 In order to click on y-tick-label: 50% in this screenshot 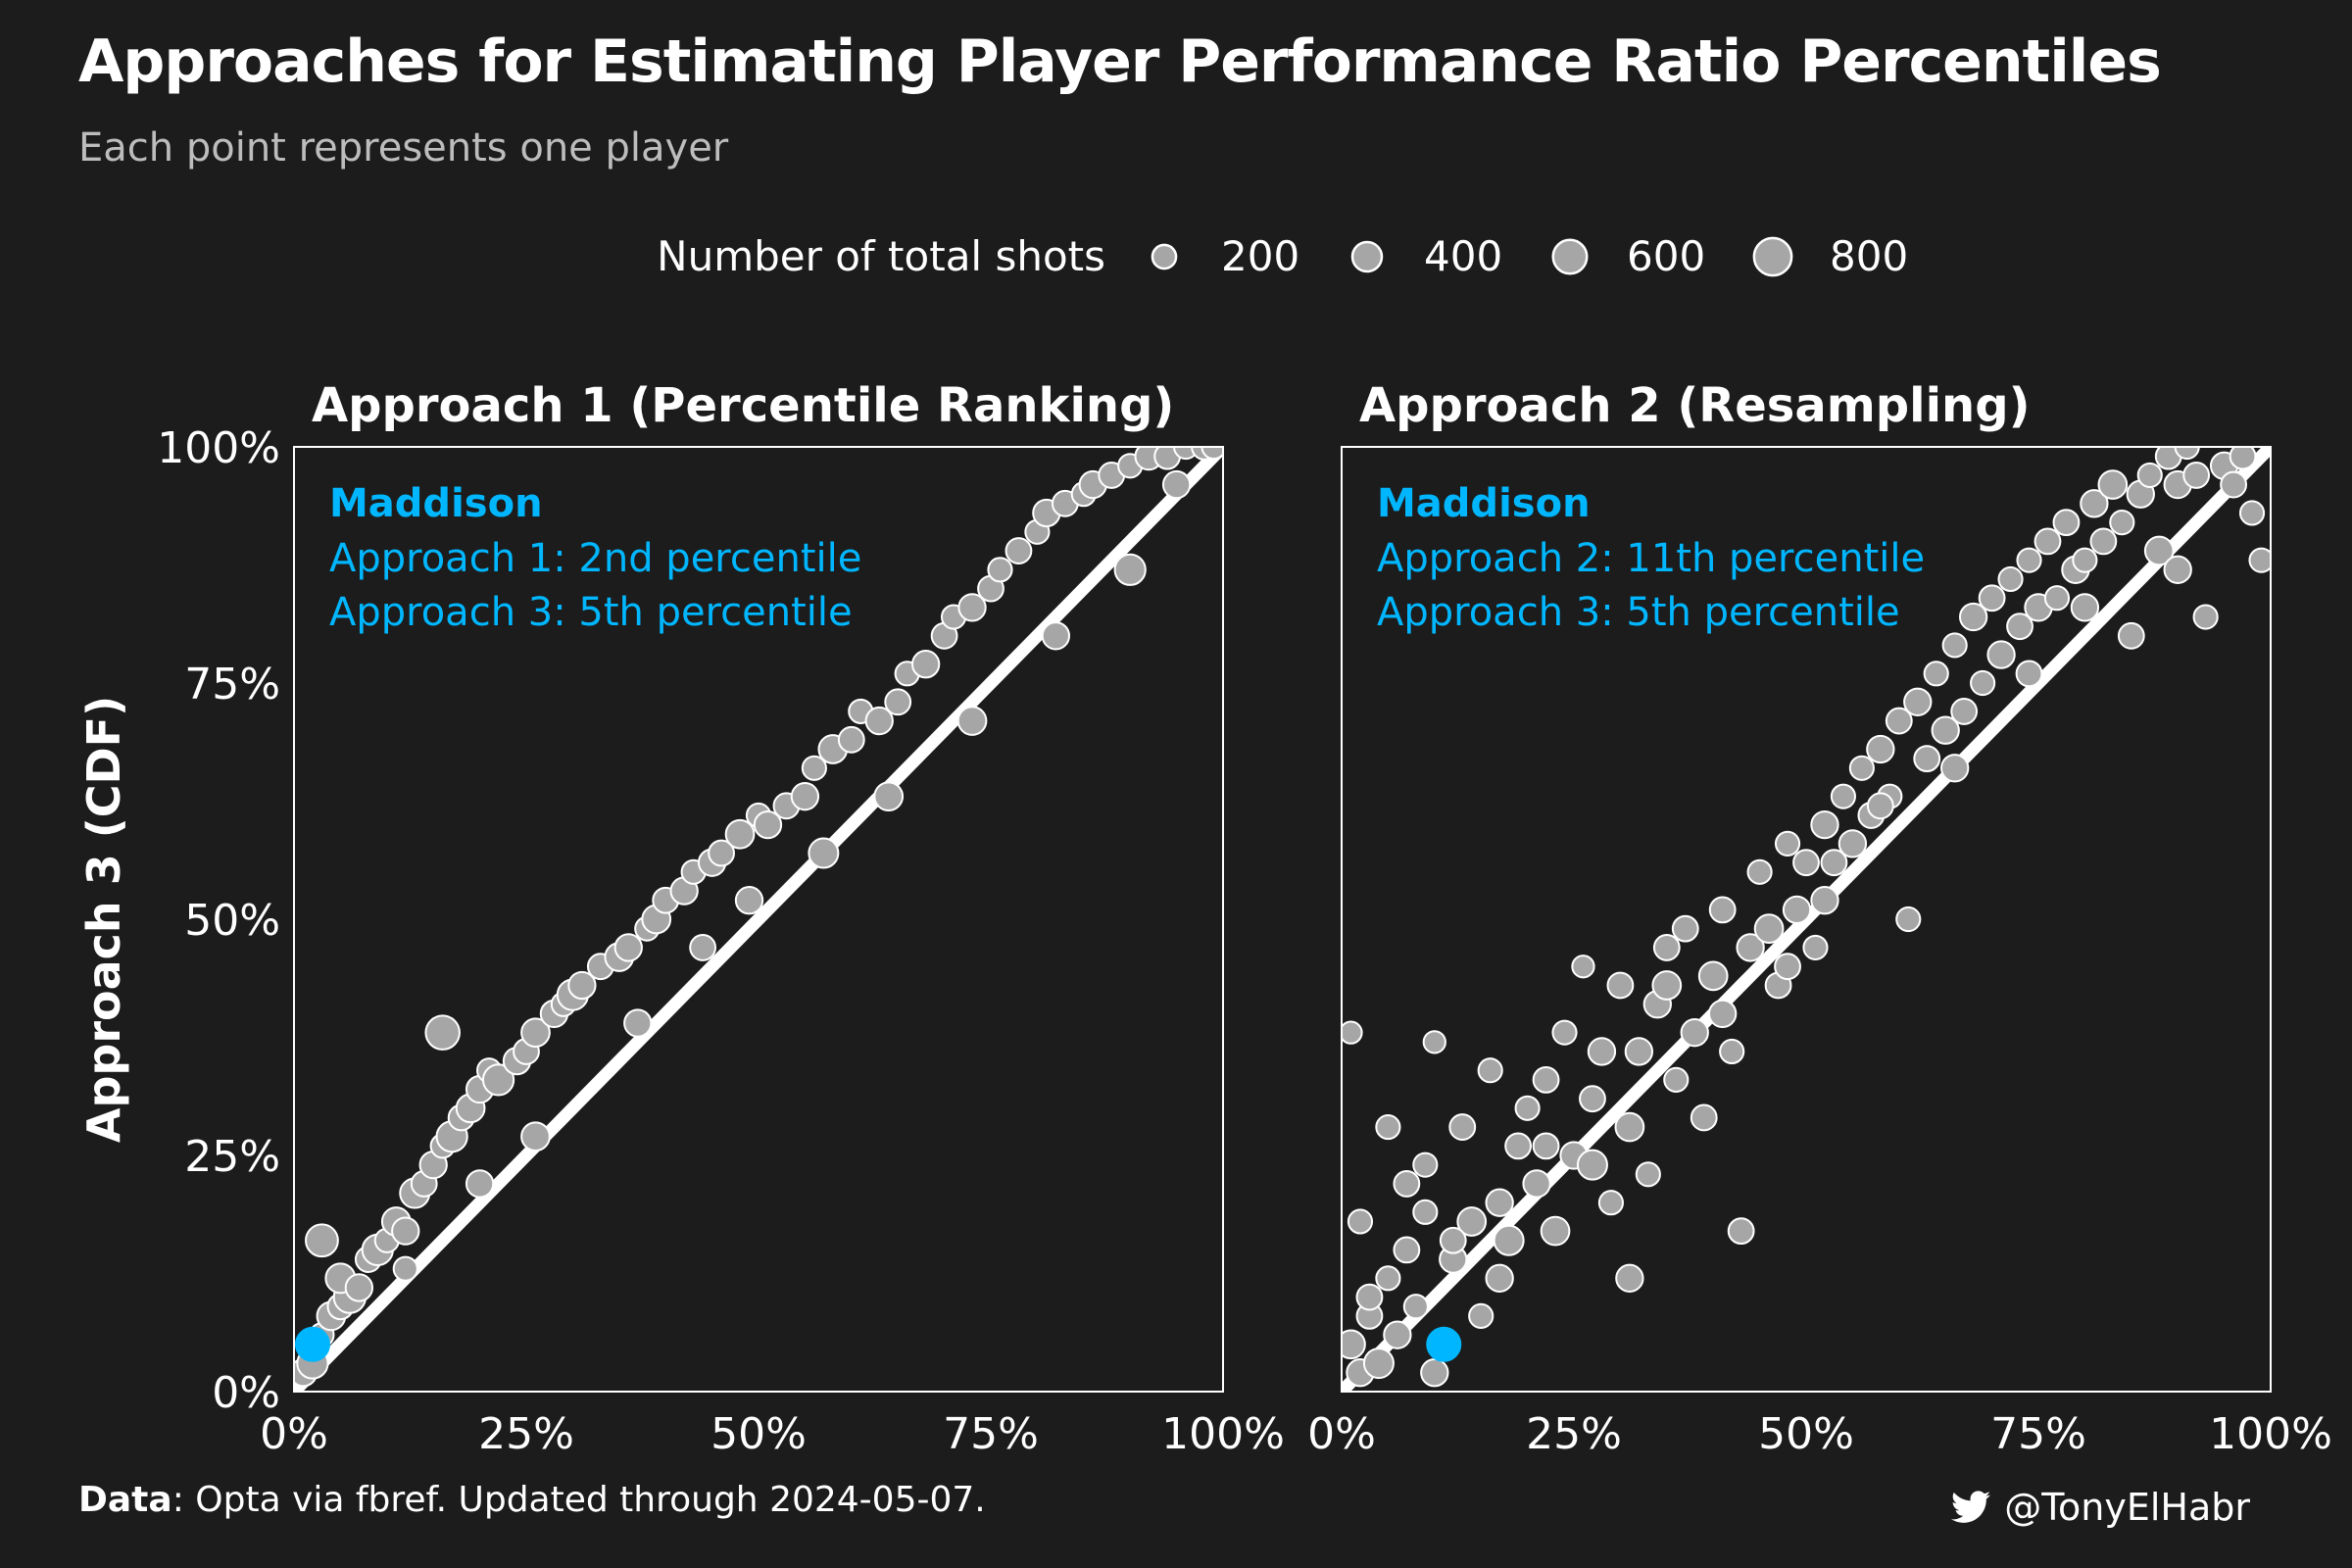, I will do `click(232, 921)`.